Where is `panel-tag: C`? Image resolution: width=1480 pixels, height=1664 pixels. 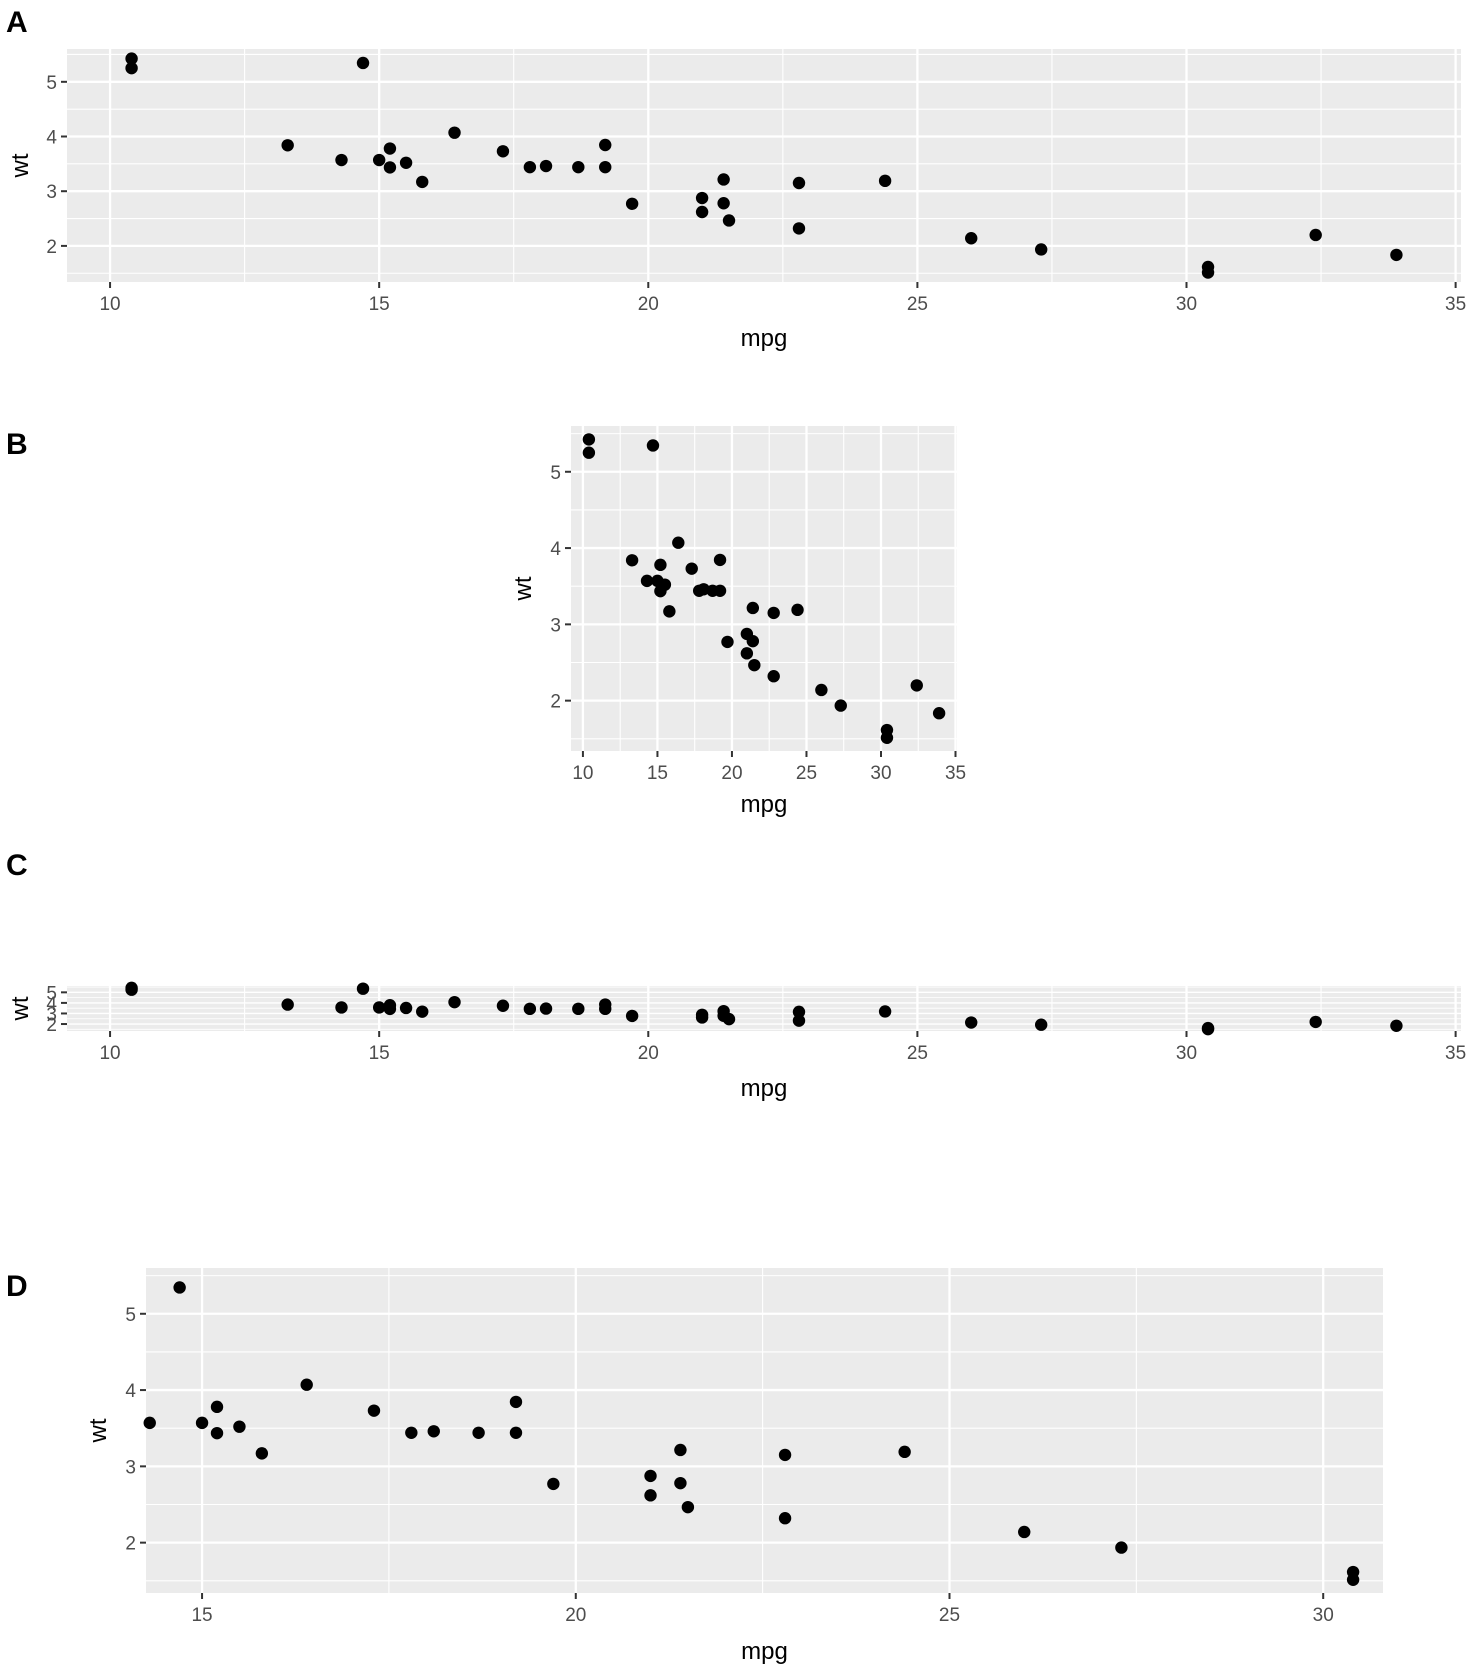
panel-tag: C is located at coordinates (17, 865).